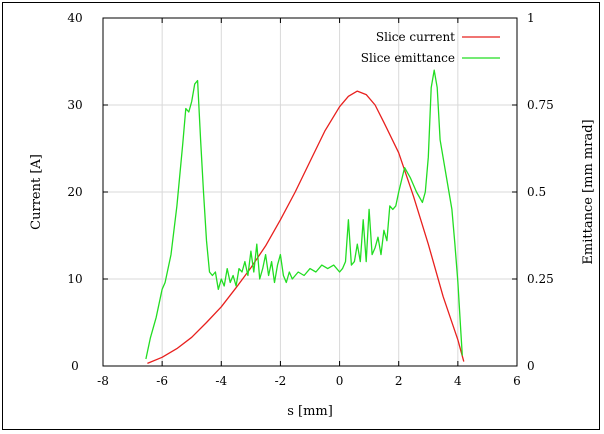  I want to click on y-axis-right-label: Emittance [mm mrad], so click(588, 191).